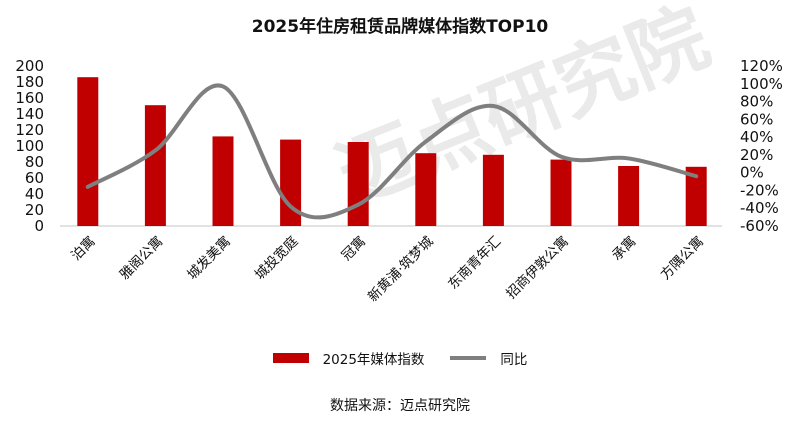 This screenshot has width=800, height=424. What do you see at coordinates (83, 248) in the screenshot?
I see `category-label: 泊寓` at bounding box center [83, 248].